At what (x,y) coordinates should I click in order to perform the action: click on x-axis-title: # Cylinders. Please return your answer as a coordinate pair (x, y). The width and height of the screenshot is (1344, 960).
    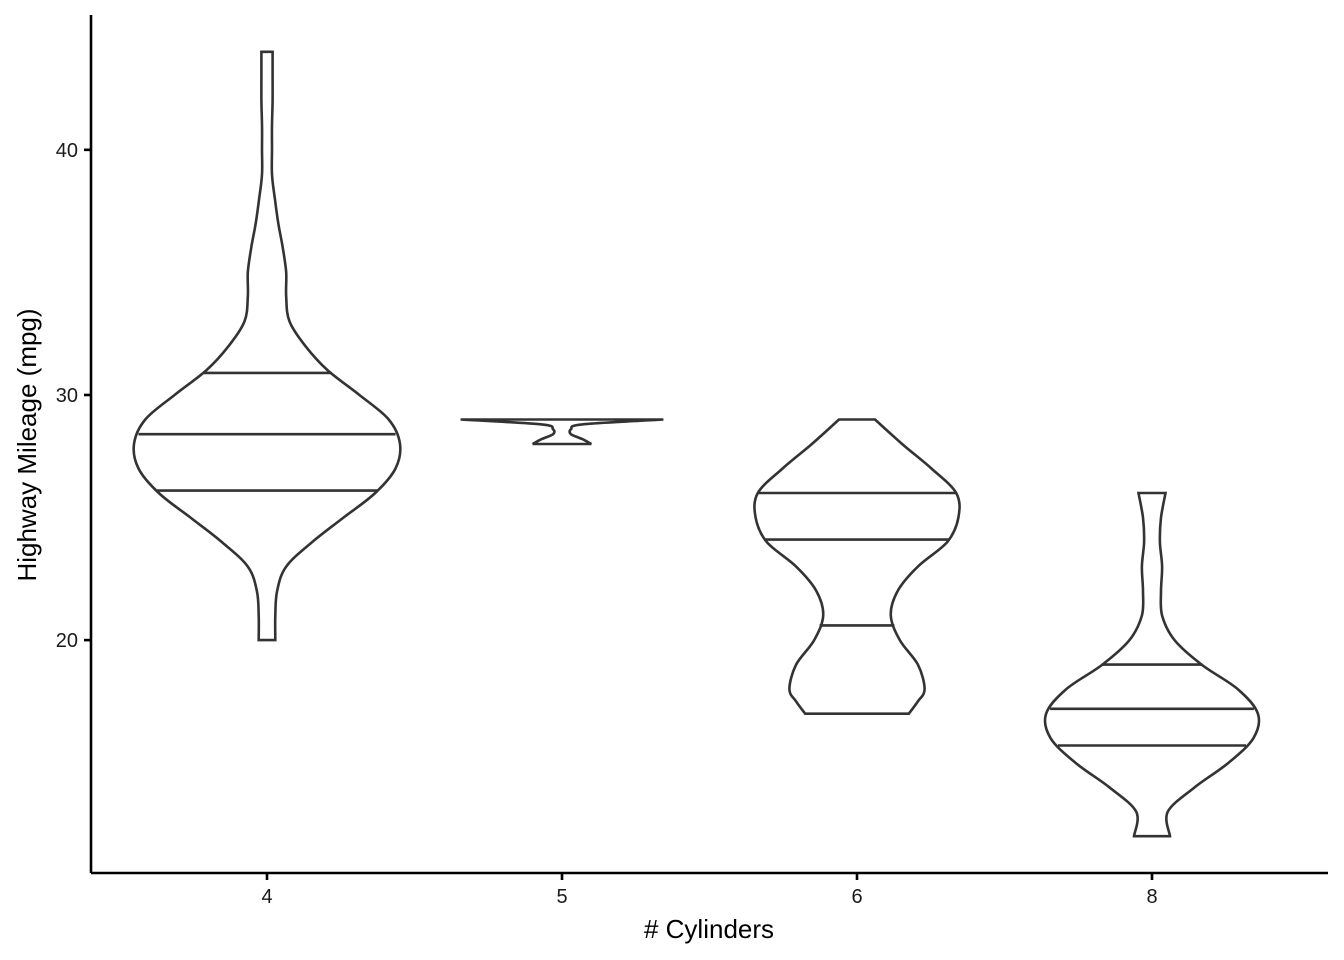
    Looking at the image, I should click on (709, 929).